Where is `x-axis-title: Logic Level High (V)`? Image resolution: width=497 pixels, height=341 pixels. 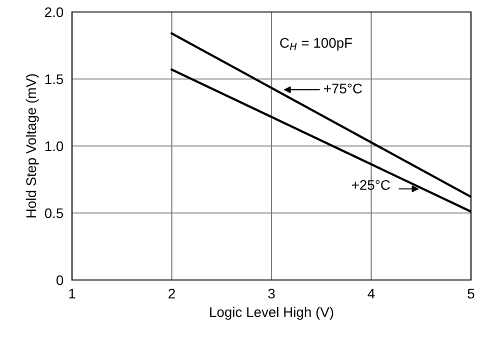
x-axis-title: Logic Level High (V) is located at coordinates (272, 313).